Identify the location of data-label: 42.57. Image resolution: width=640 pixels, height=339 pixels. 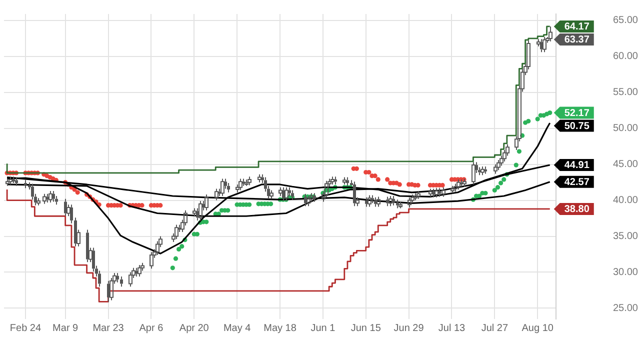
(577, 182).